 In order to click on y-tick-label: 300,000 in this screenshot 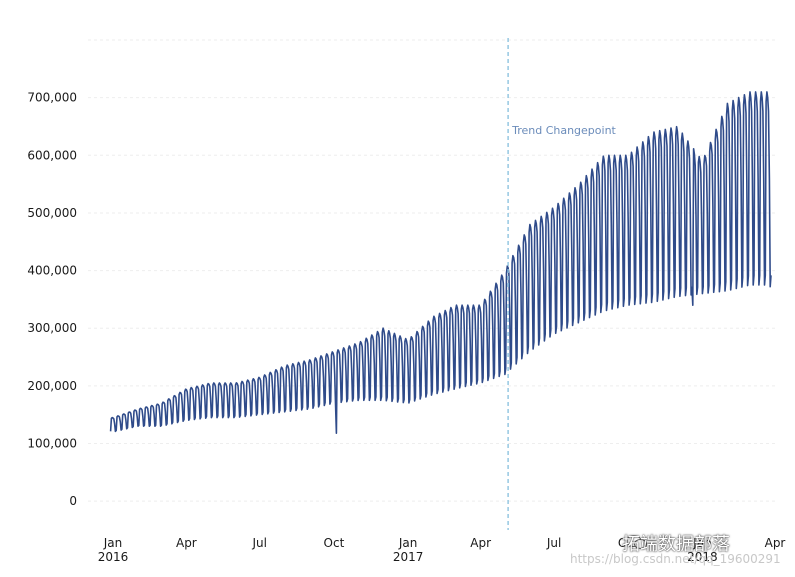, I will do `click(52, 328)`.